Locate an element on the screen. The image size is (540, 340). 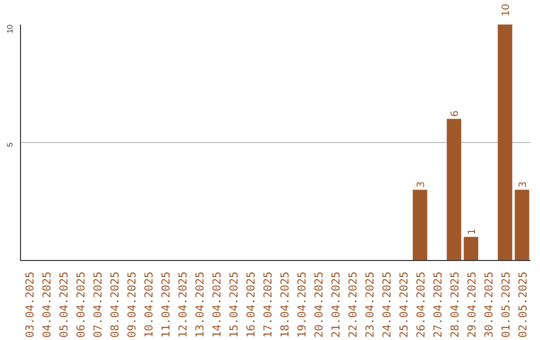
x-tick-label: 17.04.2025 is located at coordinates (268, 304).